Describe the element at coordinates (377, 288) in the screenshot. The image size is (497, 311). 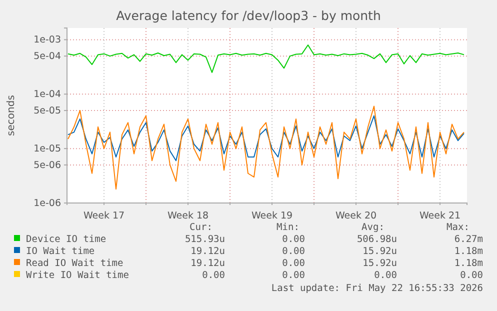
I see `text: Last update: Fri May 22 16:55:33 2026` at that location.